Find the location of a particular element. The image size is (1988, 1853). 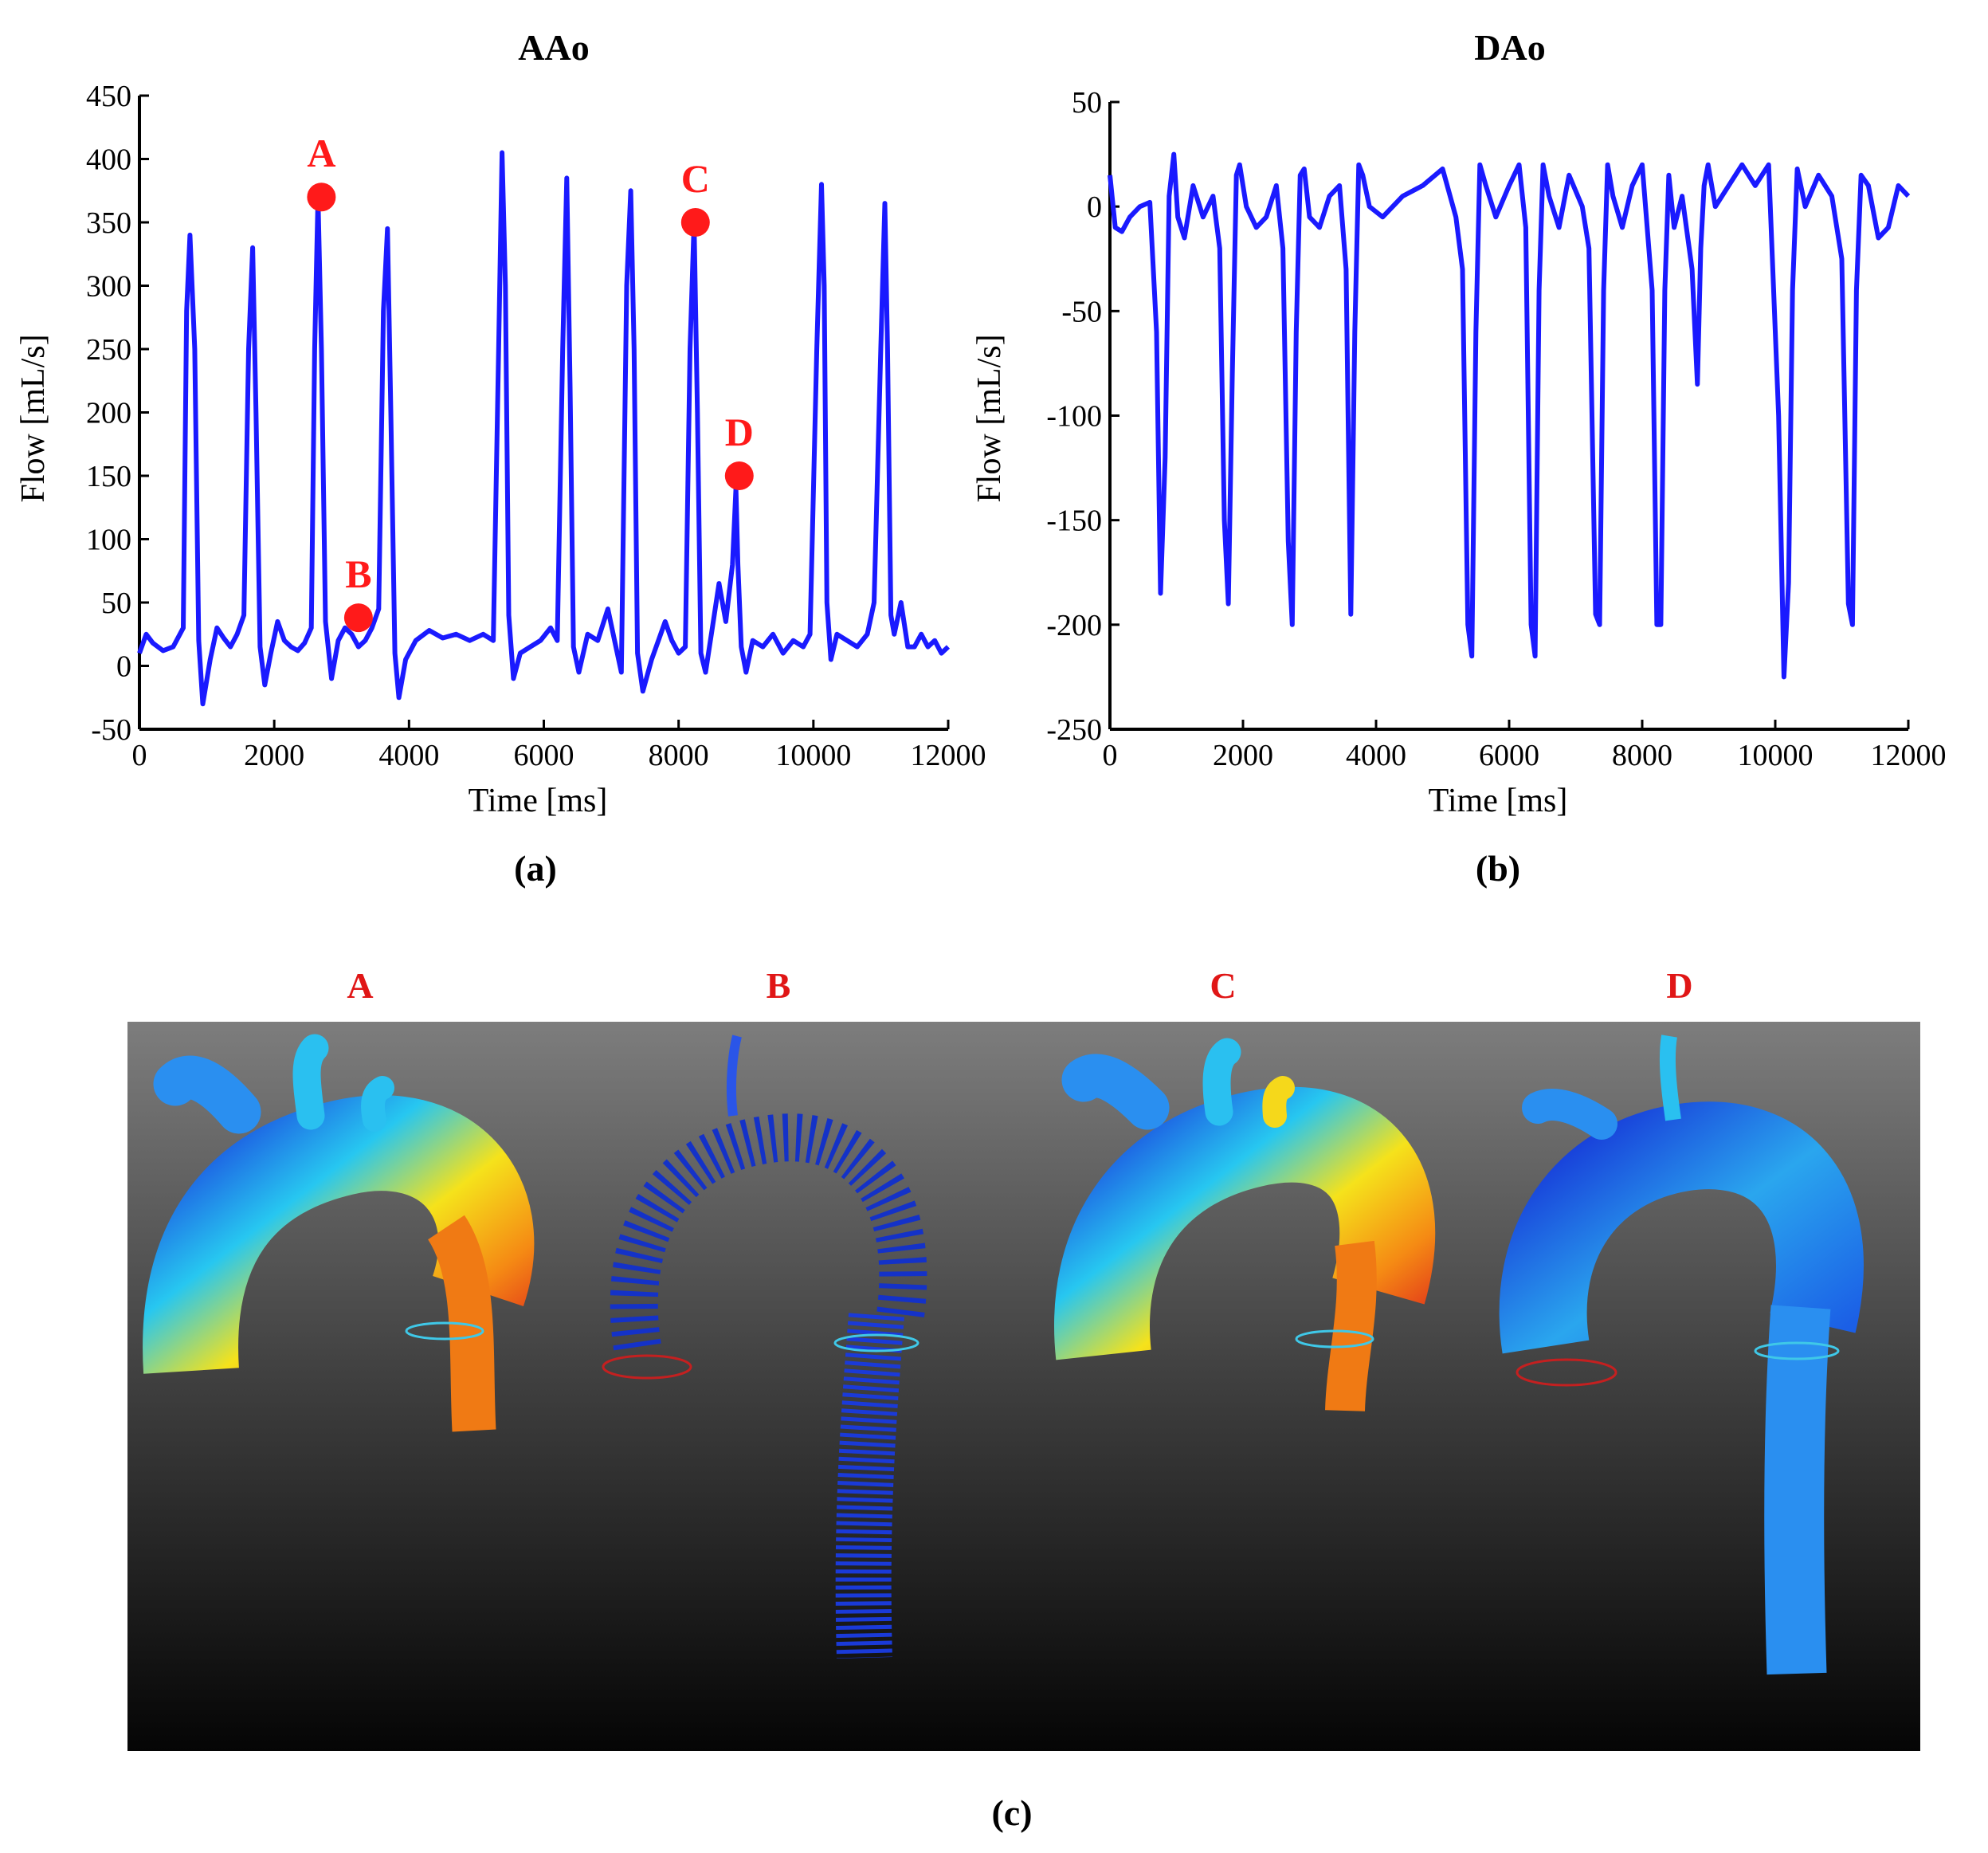

a-marker-label-b: B is located at coordinates (358, 574).